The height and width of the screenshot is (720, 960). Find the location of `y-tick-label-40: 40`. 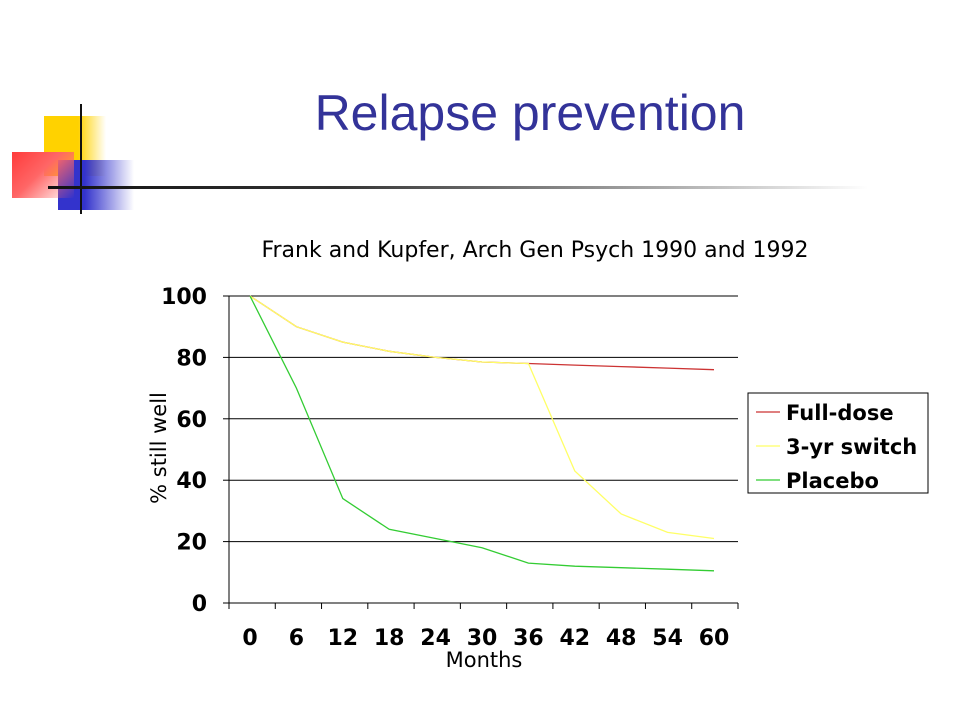

y-tick-label-40: 40 is located at coordinates (191, 481).